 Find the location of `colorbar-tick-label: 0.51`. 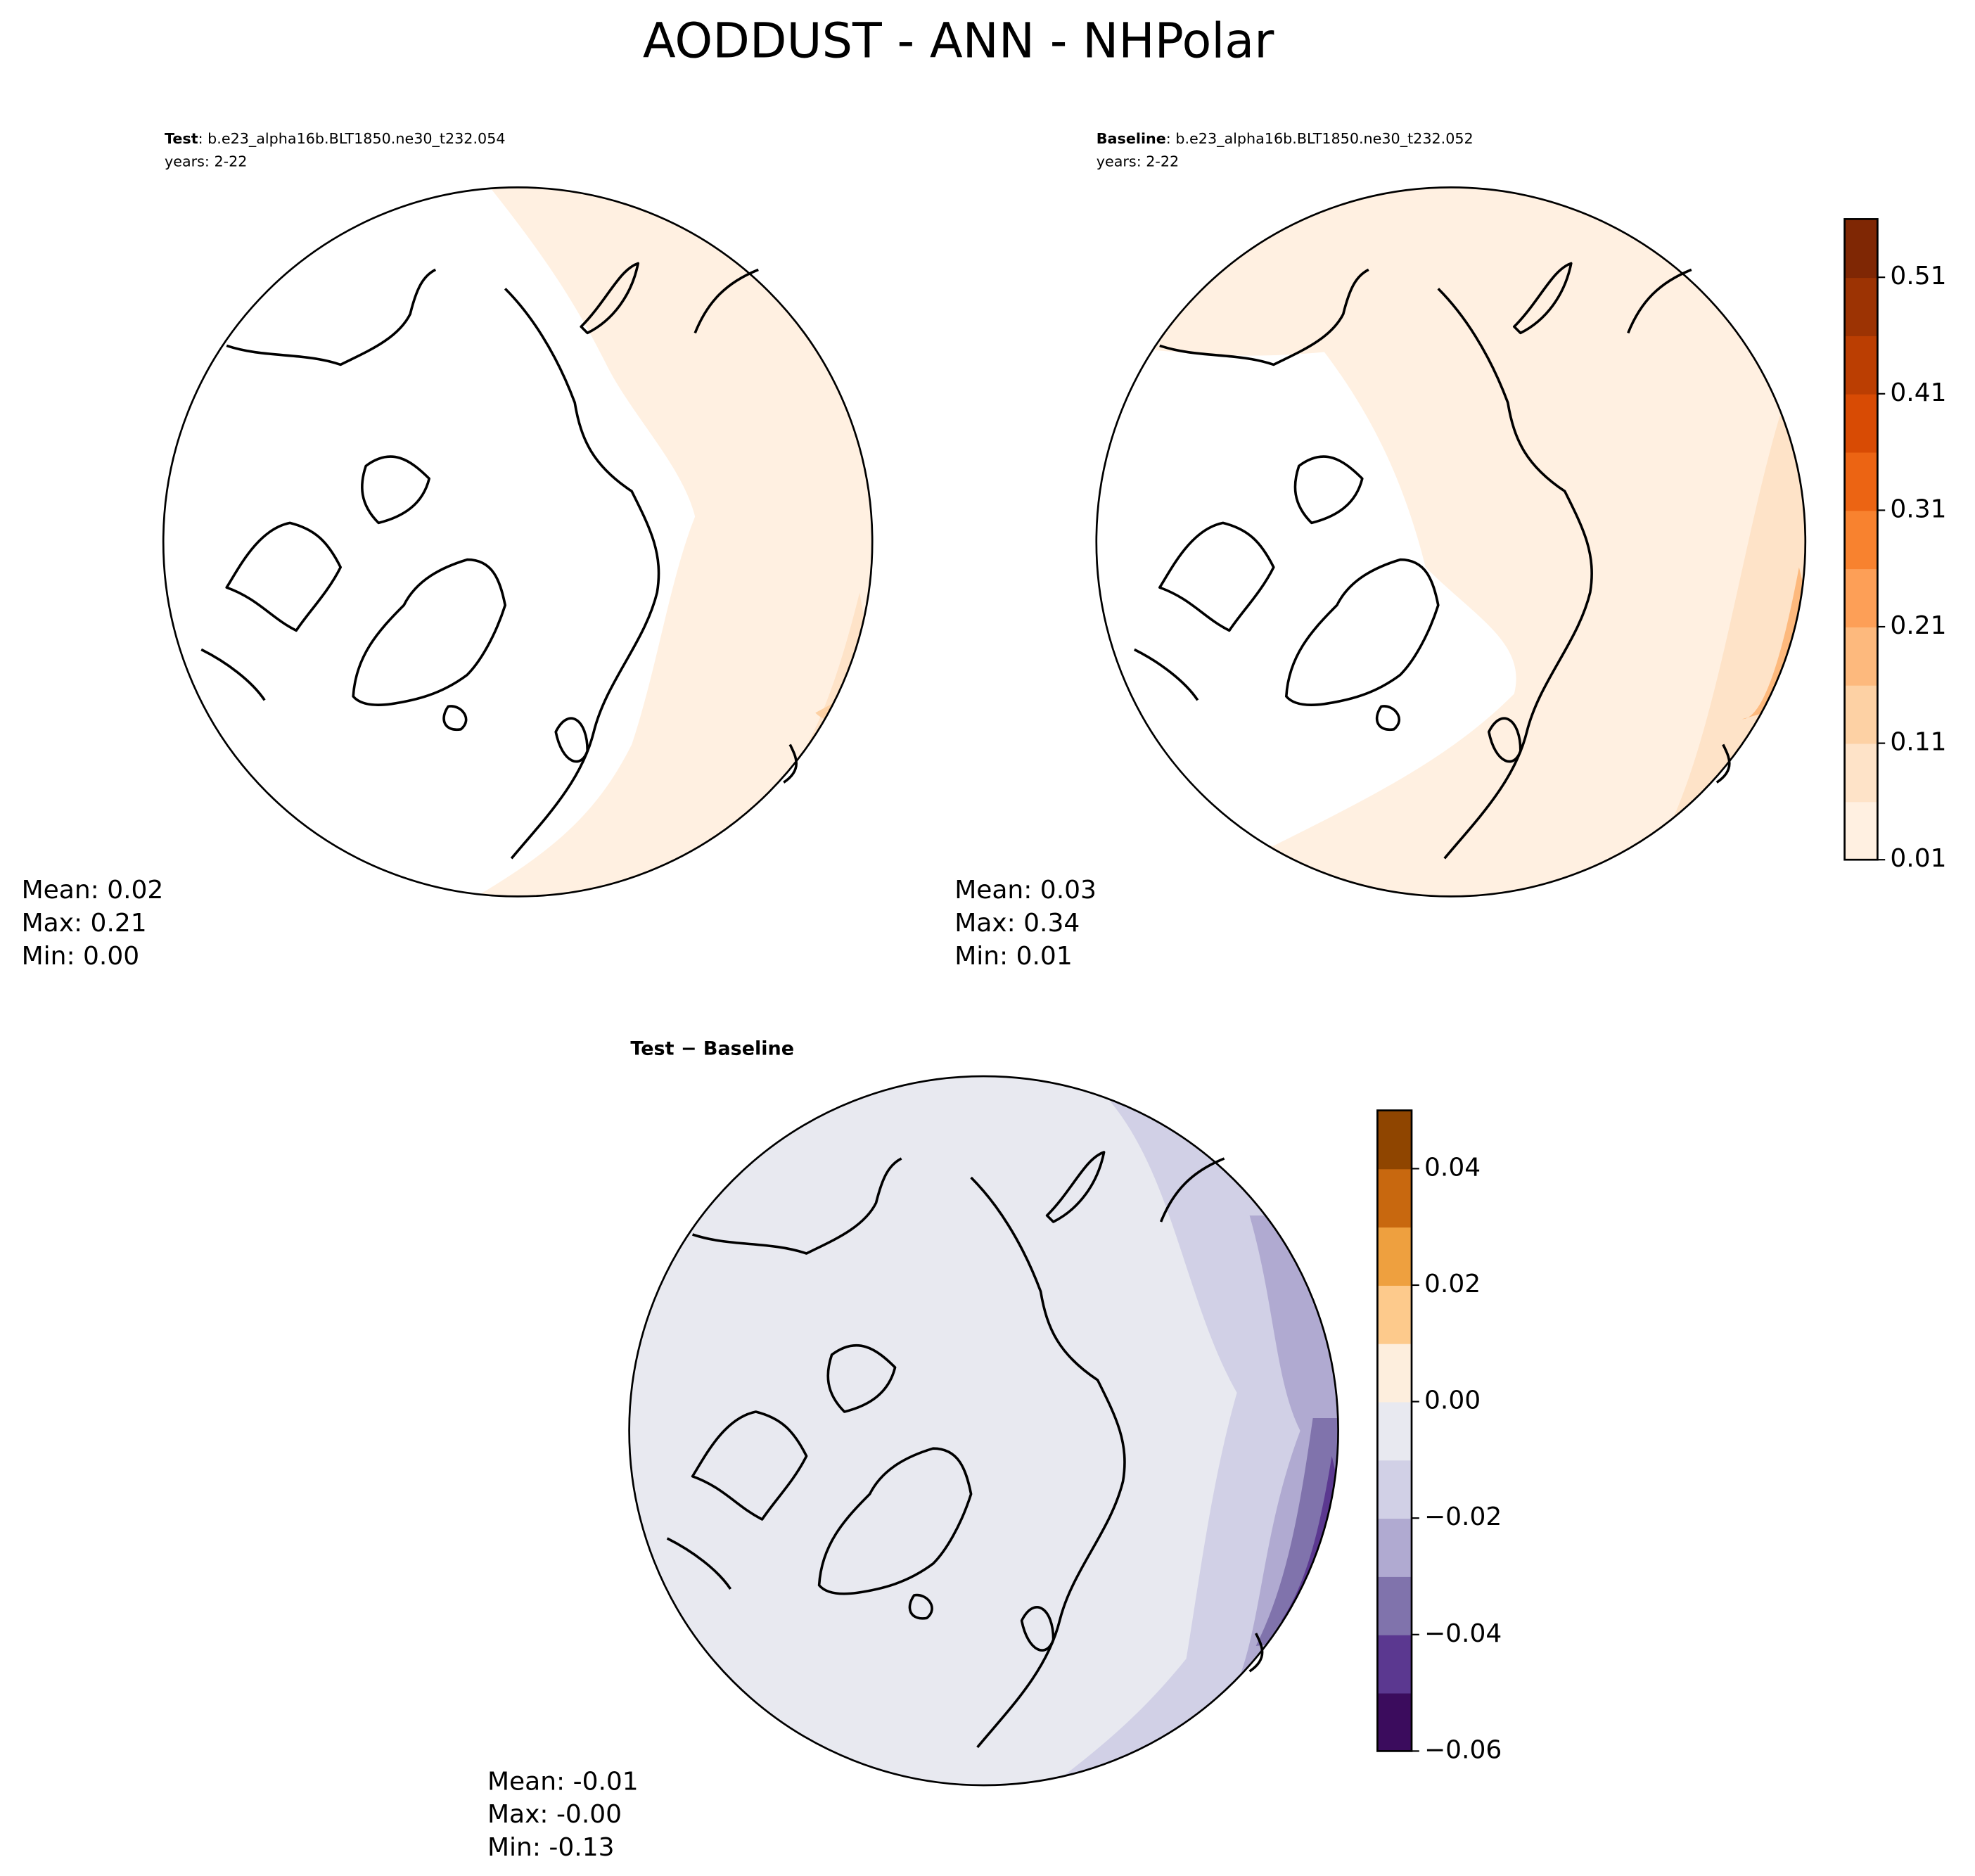

colorbar-tick-label: 0.51 is located at coordinates (1918, 276).